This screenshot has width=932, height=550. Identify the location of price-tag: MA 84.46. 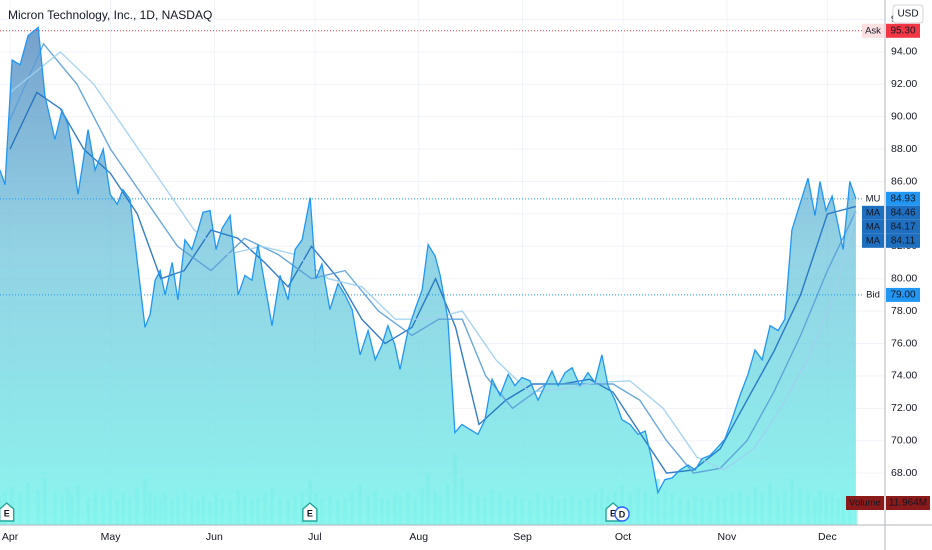
(891, 212).